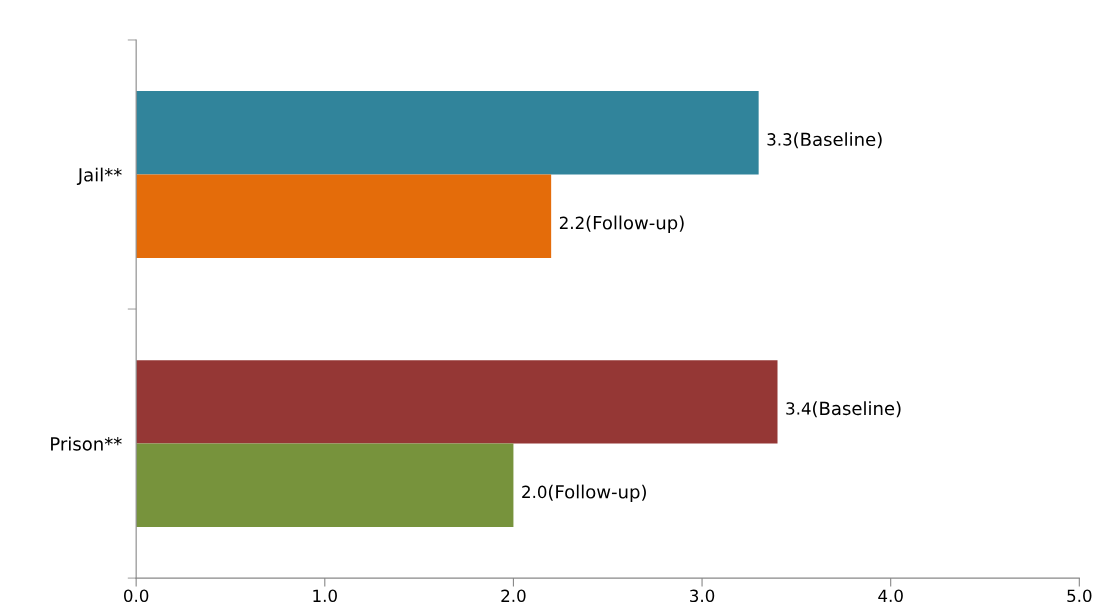  I want to click on x-tick-label: 5.0, so click(1079, 596).